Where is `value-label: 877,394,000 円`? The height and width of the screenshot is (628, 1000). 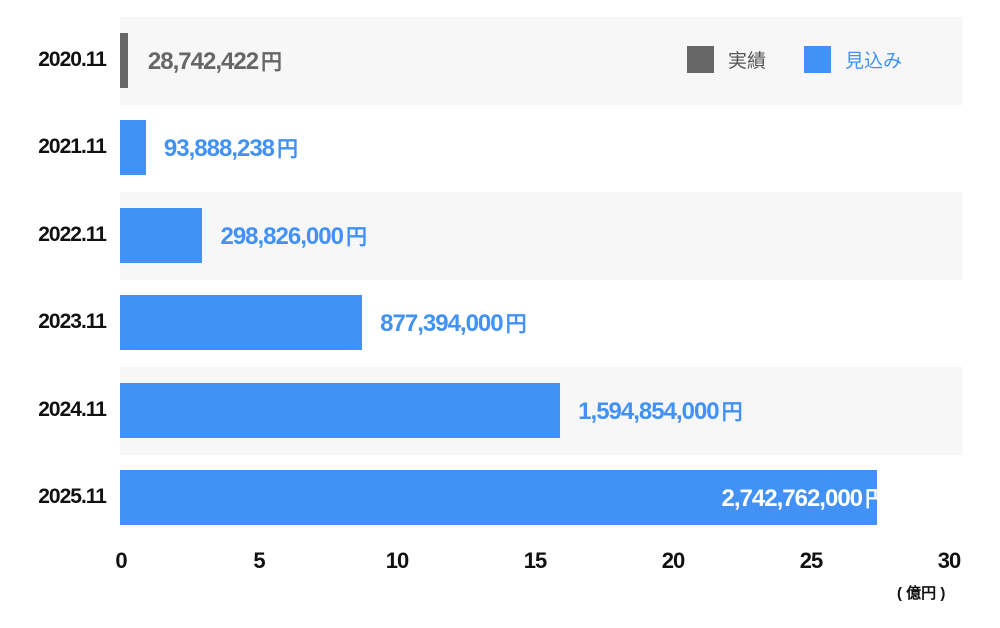 value-label: 877,394,000 円 is located at coordinates (453, 323).